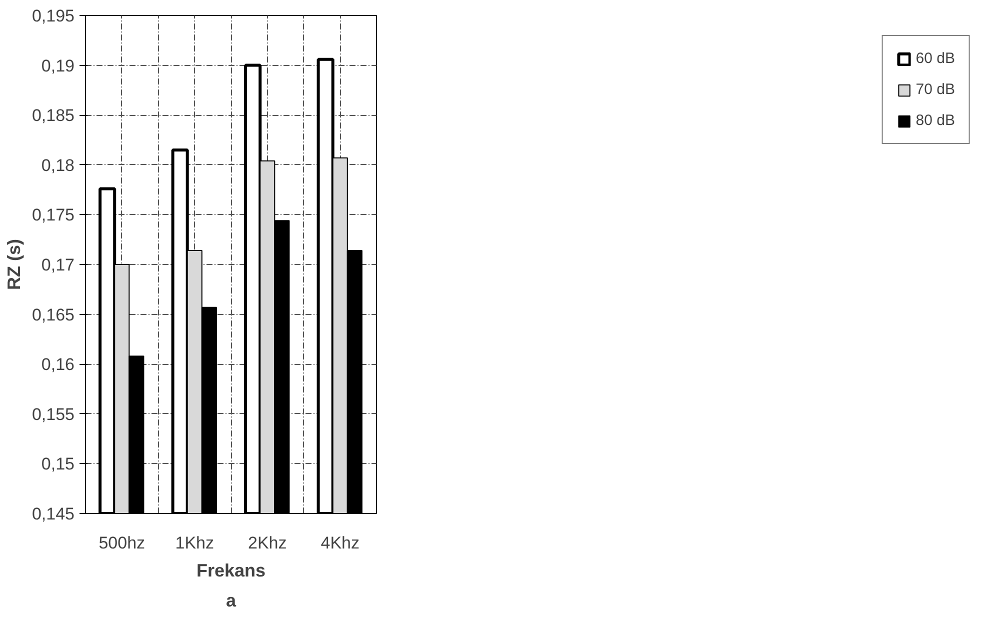  Describe the element at coordinates (935, 120) in the screenshot. I see `legend-label: 80 dB` at that location.